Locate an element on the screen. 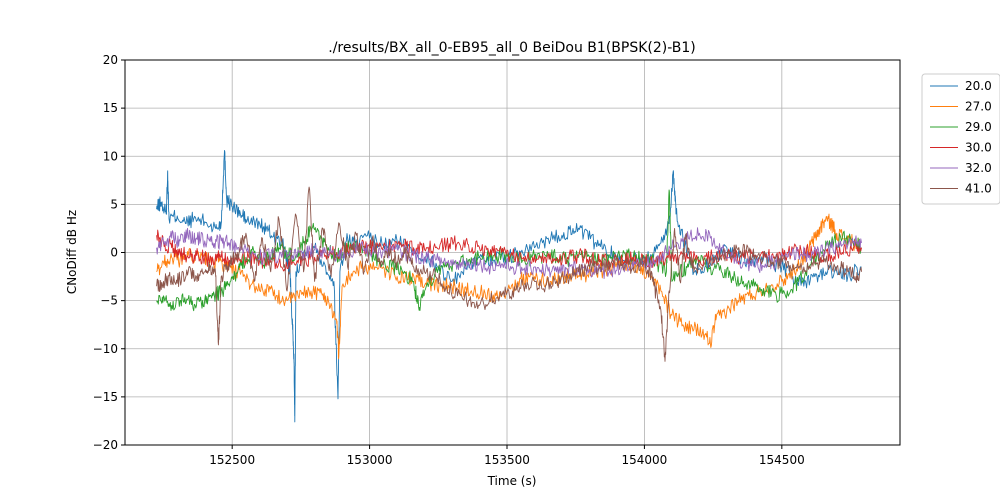  legend-label: 41.0 is located at coordinates (978, 189).